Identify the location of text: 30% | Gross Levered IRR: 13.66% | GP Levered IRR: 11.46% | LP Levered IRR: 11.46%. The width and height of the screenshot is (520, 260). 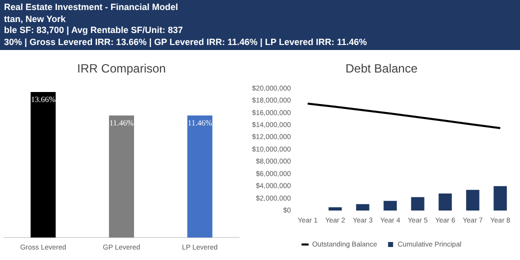
(186, 42).